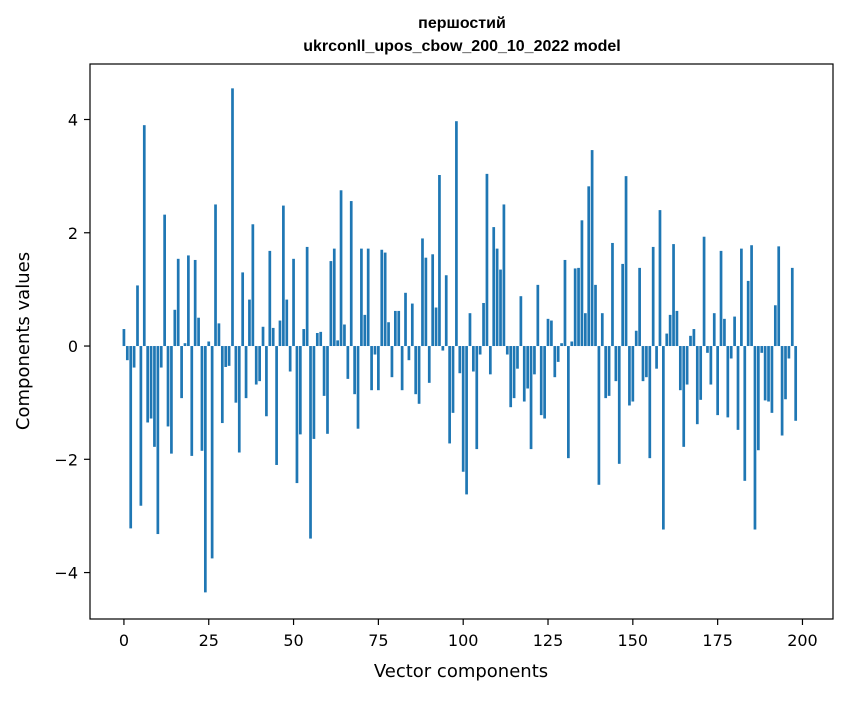  What do you see at coordinates (209, 640) in the screenshot?
I see `x-tick-label: 25` at bounding box center [209, 640].